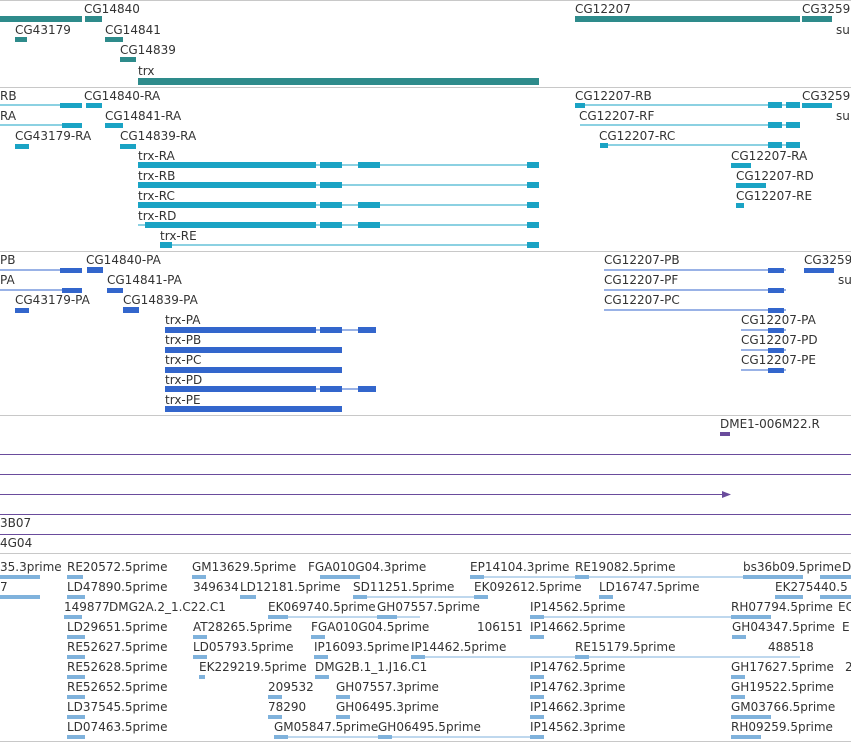 This screenshot has width=851, height=743. Describe the element at coordinates (642, 260) in the screenshot. I see `protein-label: CG12207-PB` at that location.